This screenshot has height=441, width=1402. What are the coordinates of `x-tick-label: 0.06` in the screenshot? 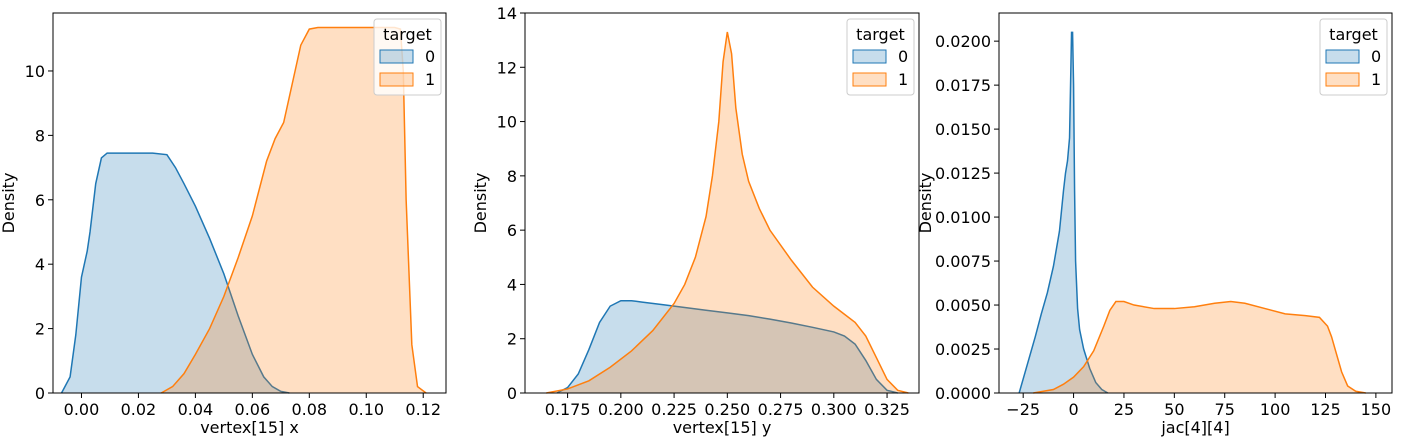 It's located at (253, 409).